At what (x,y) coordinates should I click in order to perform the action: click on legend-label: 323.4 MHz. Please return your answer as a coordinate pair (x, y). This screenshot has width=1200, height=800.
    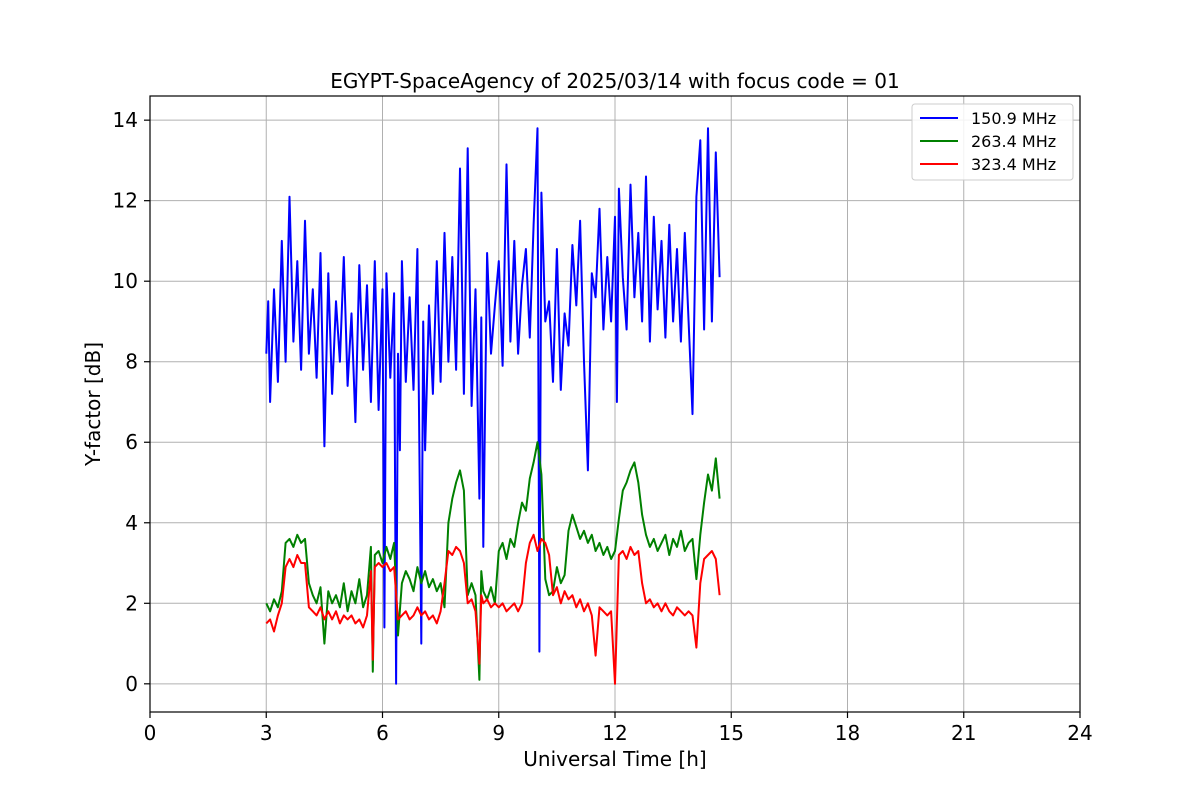
    Looking at the image, I should click on (1013, 164).